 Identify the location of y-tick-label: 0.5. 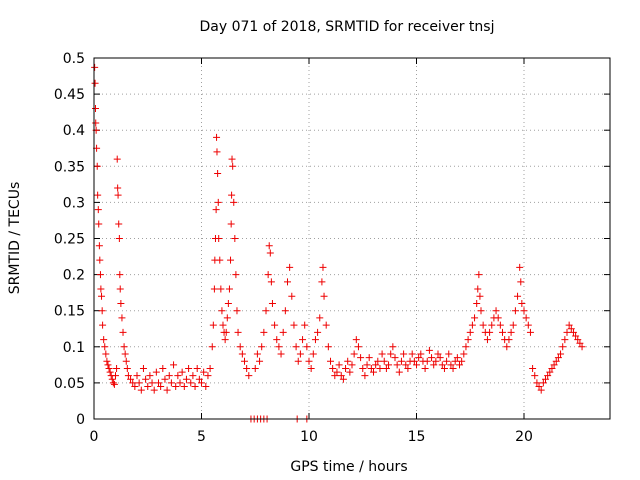
(74, 59).